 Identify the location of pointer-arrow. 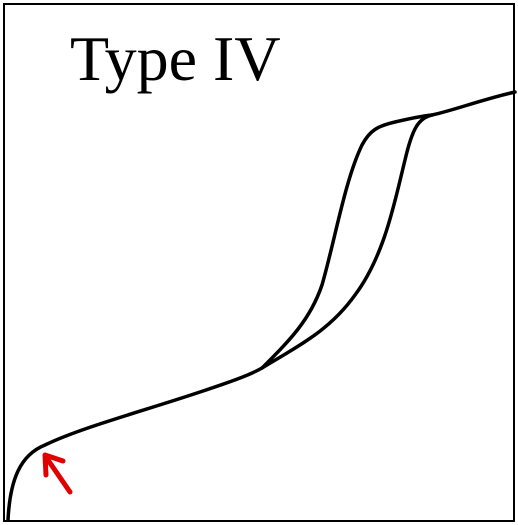
(57, 473).